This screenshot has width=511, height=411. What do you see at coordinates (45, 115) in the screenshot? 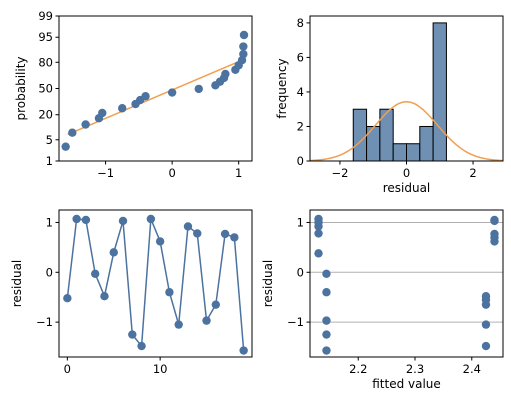
I see `y-tick-label: 20` at bounding box center [45, 115].